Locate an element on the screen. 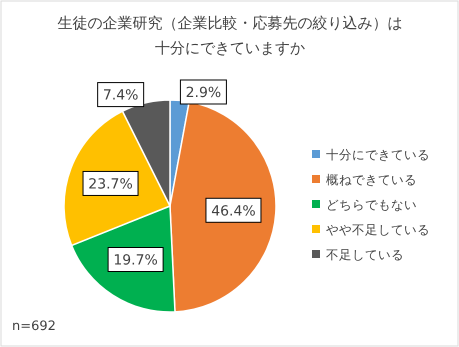 This screenshot has height=347, width=459. legend-label: 十分にできている is located at coordinates (378, 154).